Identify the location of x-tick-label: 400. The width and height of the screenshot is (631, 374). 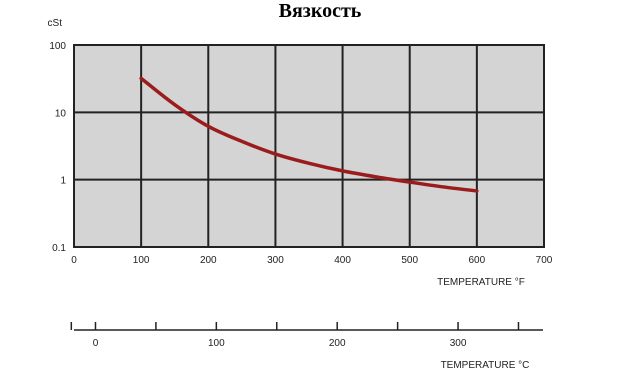
(342, 260).